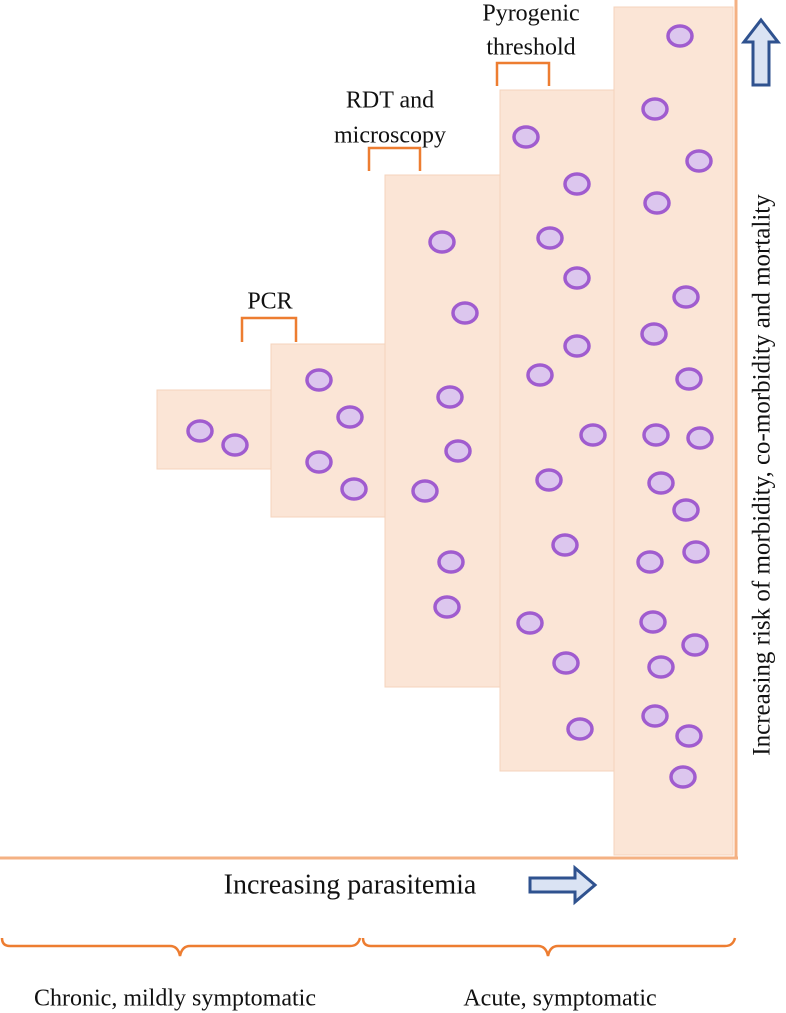  I want to click on threshold-label: Pyrogenic, so click(530, 14).